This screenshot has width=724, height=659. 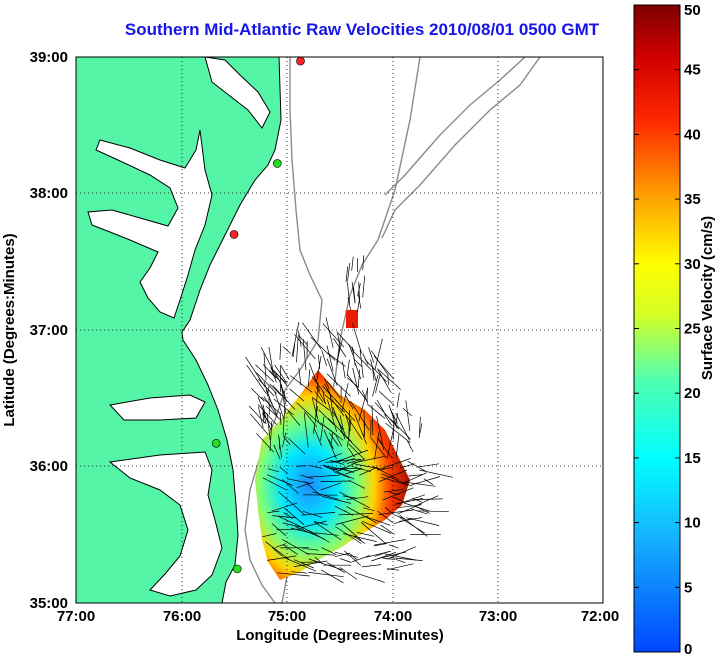 I want to click on albemarle-sound, so click(x=157, y=407).